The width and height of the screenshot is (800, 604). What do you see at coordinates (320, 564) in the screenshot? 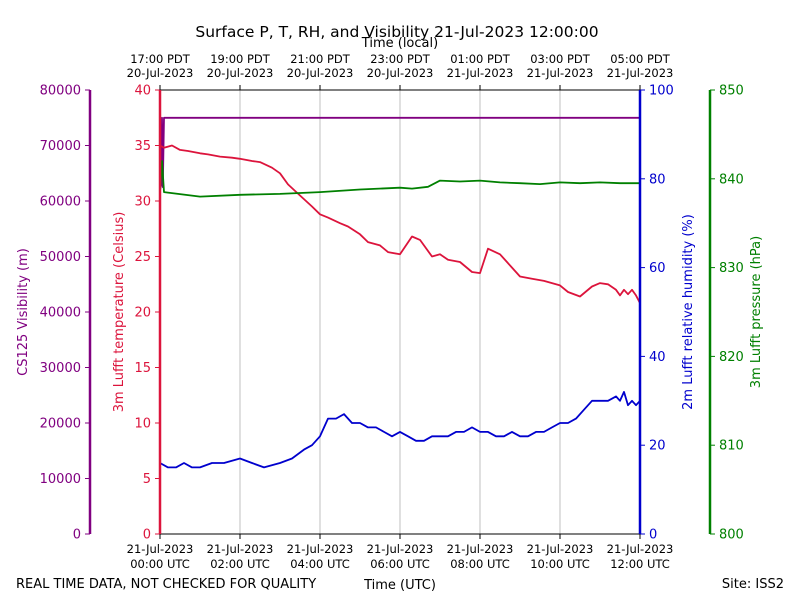
I see `bottom-tick-label: 04:00 UTC` at bounding box center [320, 564].